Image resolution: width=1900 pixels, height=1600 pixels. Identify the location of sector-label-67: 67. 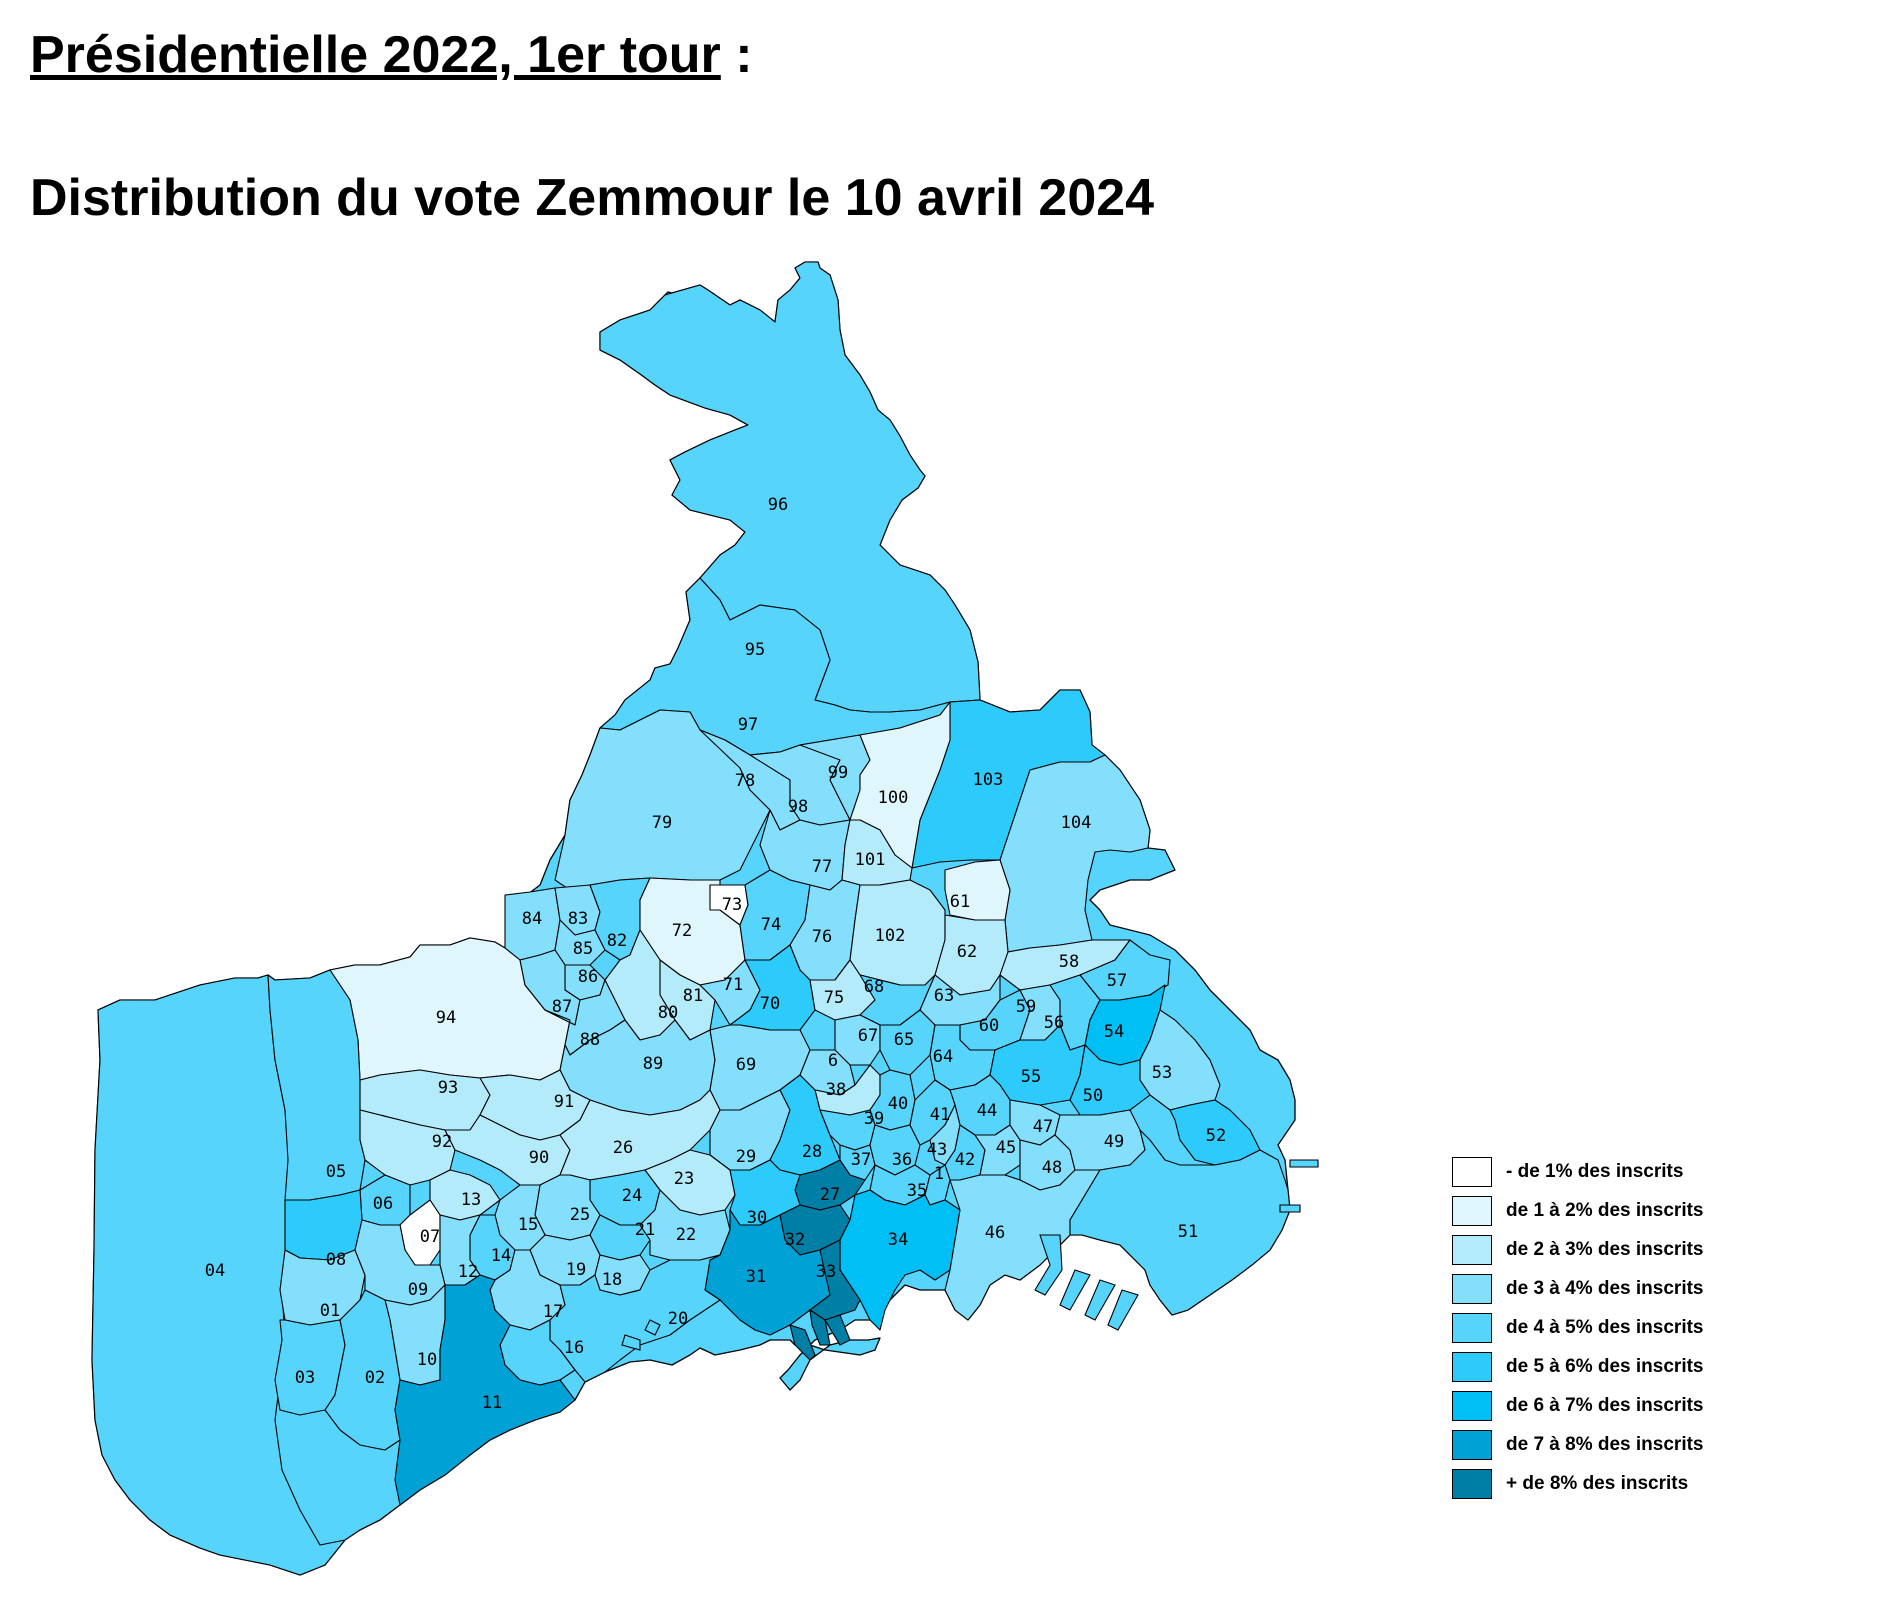
(868, 1036).